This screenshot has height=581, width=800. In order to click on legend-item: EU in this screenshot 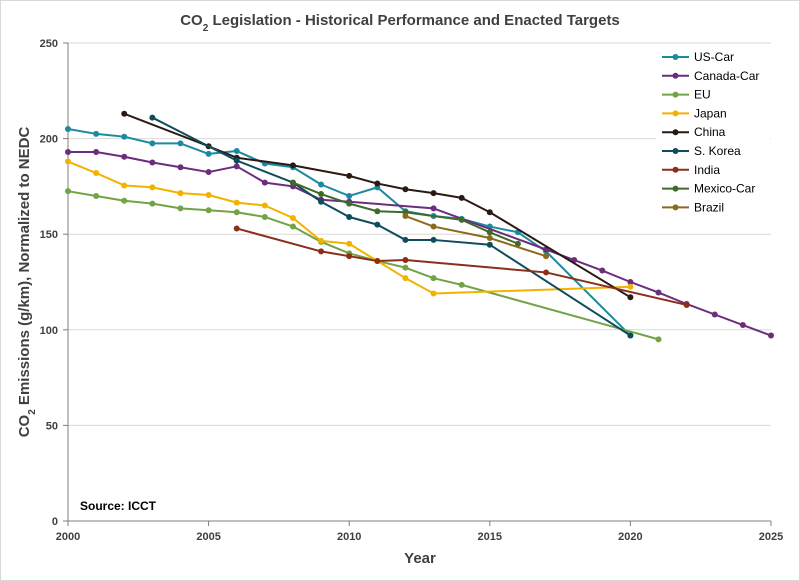, I will do `click(686, 95)`.